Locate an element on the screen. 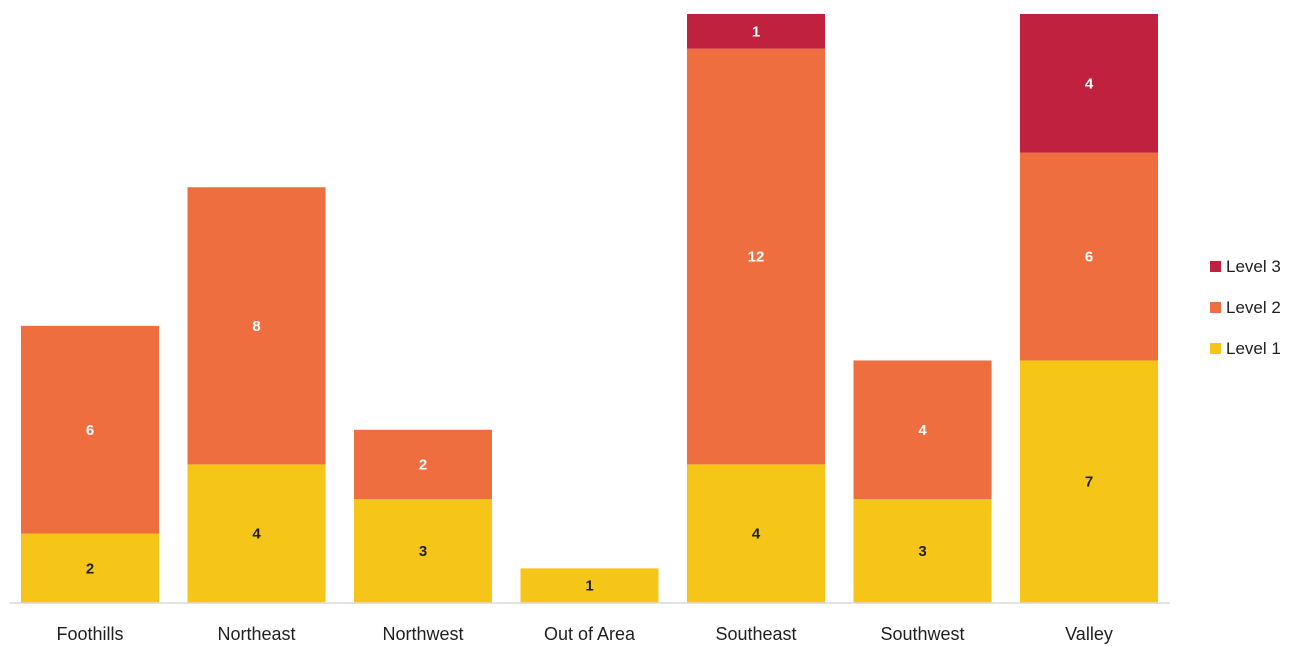 This screenshot has height=646, width=1306. x-tick-label-valley: Valley is located at coordinates (1089, 634).